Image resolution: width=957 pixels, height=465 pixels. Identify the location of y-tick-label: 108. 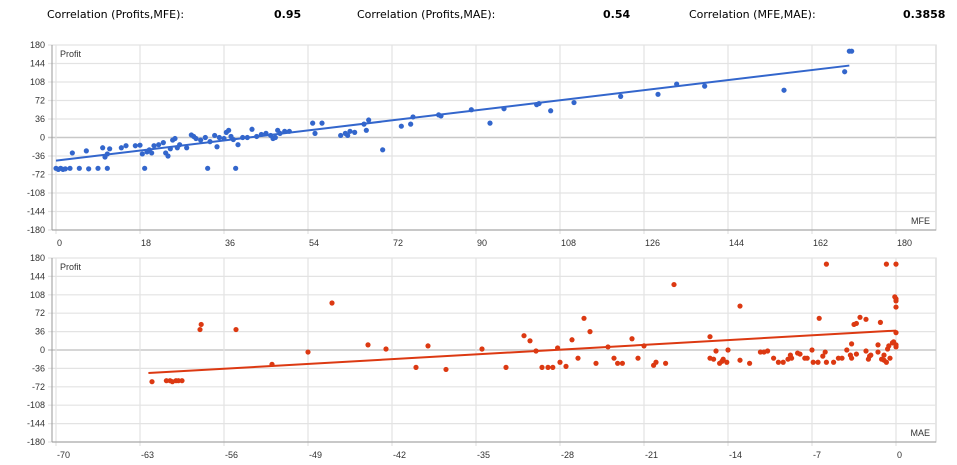
(37, 295).